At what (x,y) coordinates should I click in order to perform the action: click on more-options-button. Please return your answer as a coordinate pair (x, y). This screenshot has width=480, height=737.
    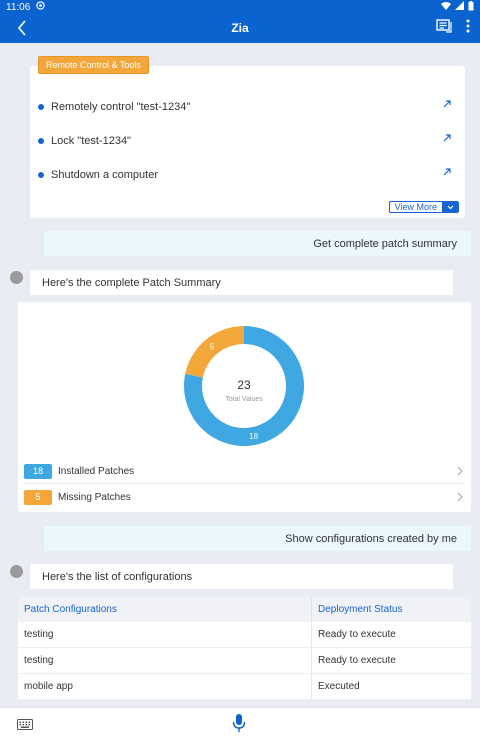
    Looking at the image, I should click on (468, 28).